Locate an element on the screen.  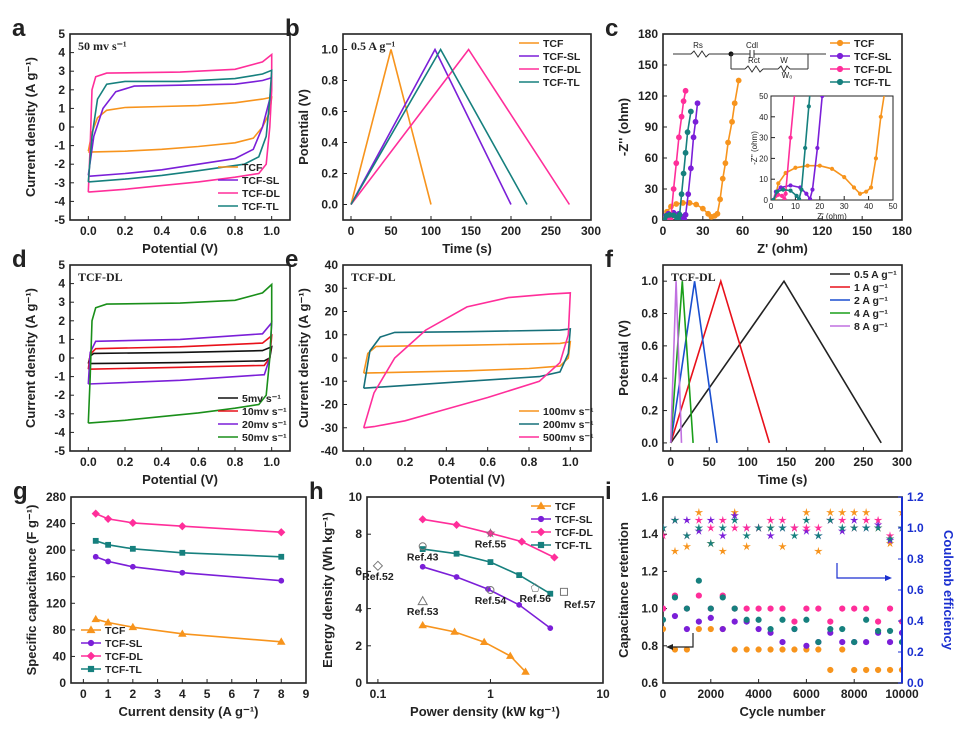
reference-label: Ref.55 is located at coordinates (491, 544).